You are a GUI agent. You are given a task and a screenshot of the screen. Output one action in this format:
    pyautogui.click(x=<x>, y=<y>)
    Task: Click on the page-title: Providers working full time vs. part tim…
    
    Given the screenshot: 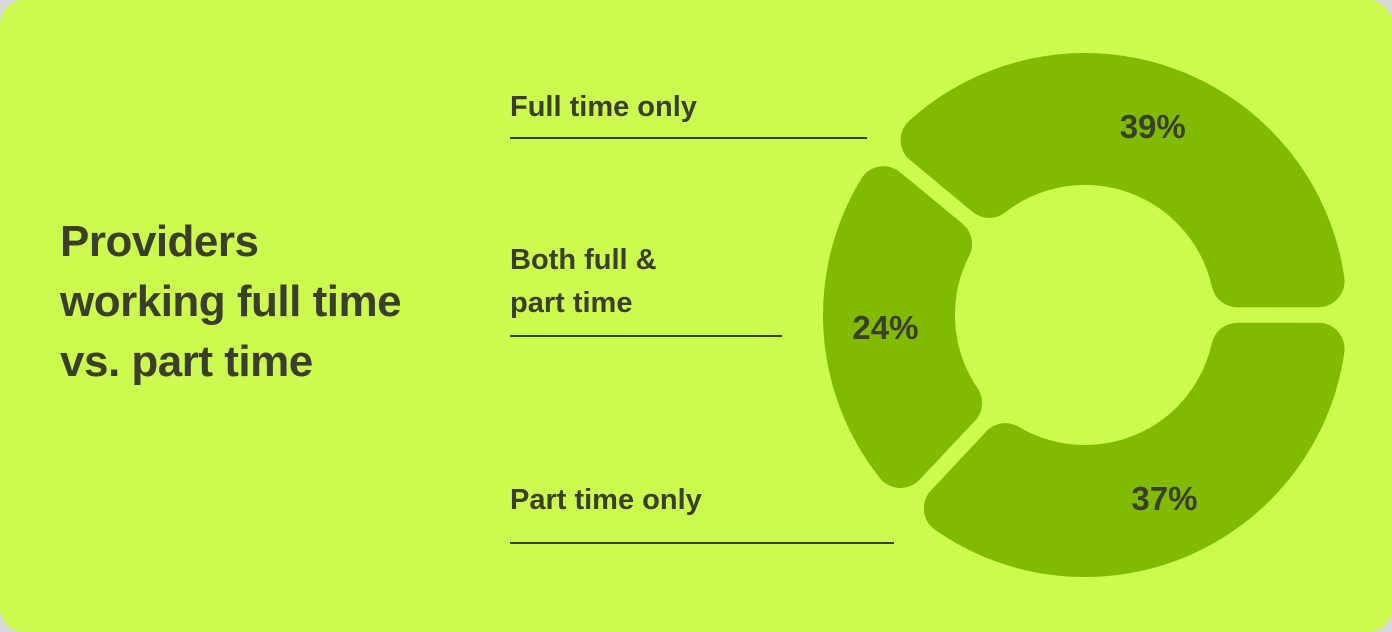 What is the action you would take?
    pyautogui.click(x=231, y=302)
    